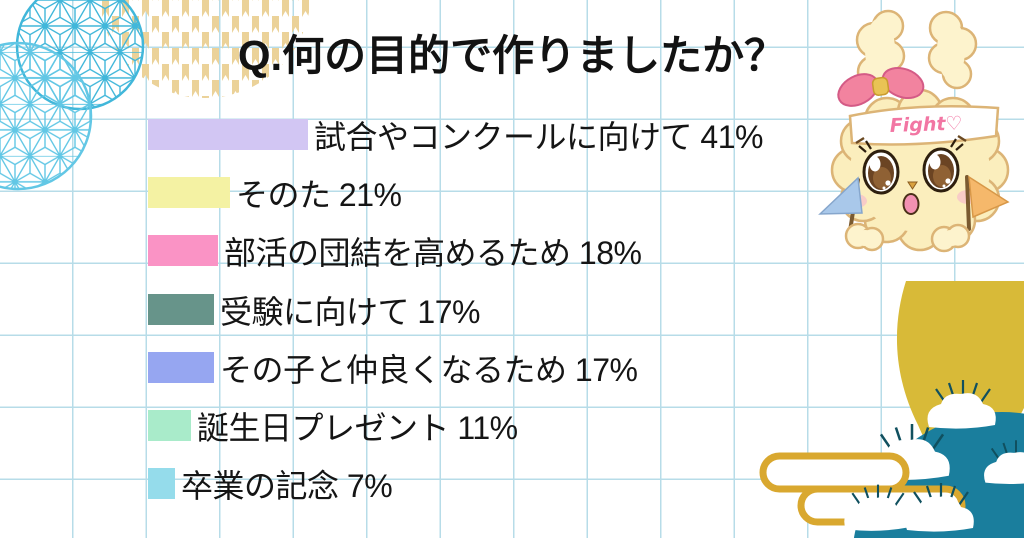 The width and height of the screenshot is (1024, 538). What do you see at coordinates (429, 369) in the screenshot?
I see `bar-label: その子と仲良くなるため 17%` at bounding box center [429, 369].